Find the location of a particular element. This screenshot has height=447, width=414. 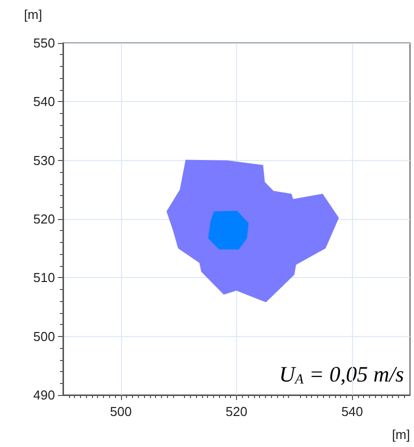

y-axis-title: [m] is located at coordinates (33, 14).